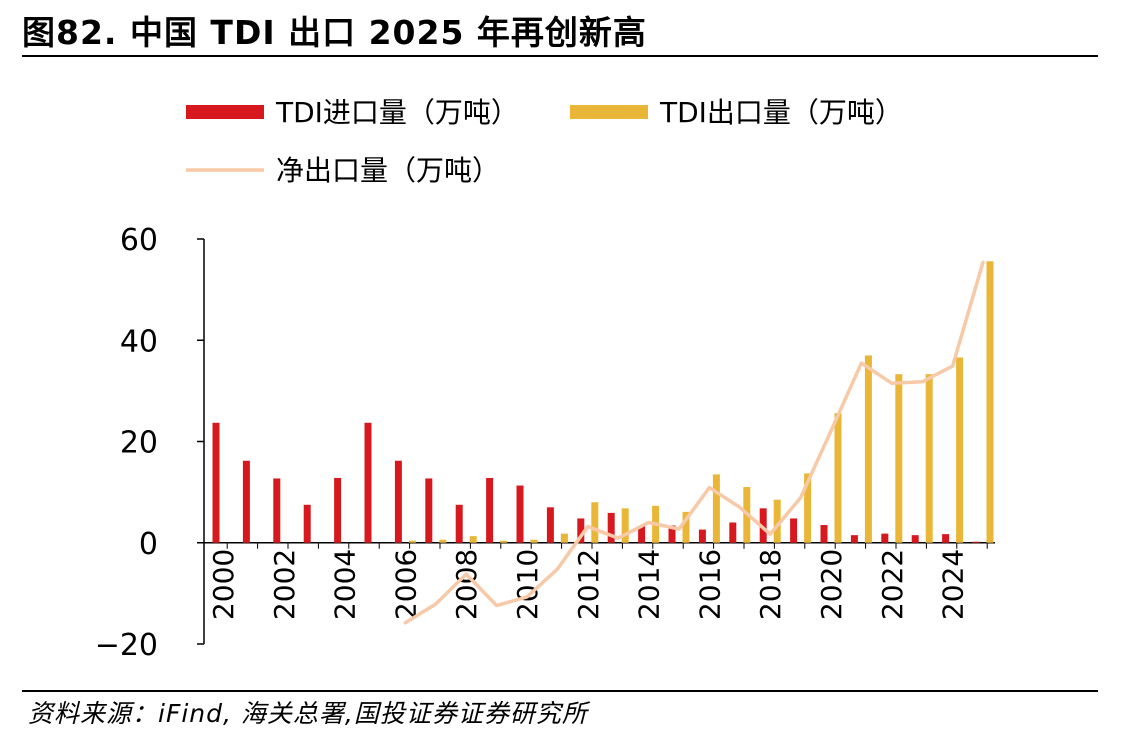  Describe the element at coordinates (560, 691) in the screenshot. I see `source-rule` at that location.